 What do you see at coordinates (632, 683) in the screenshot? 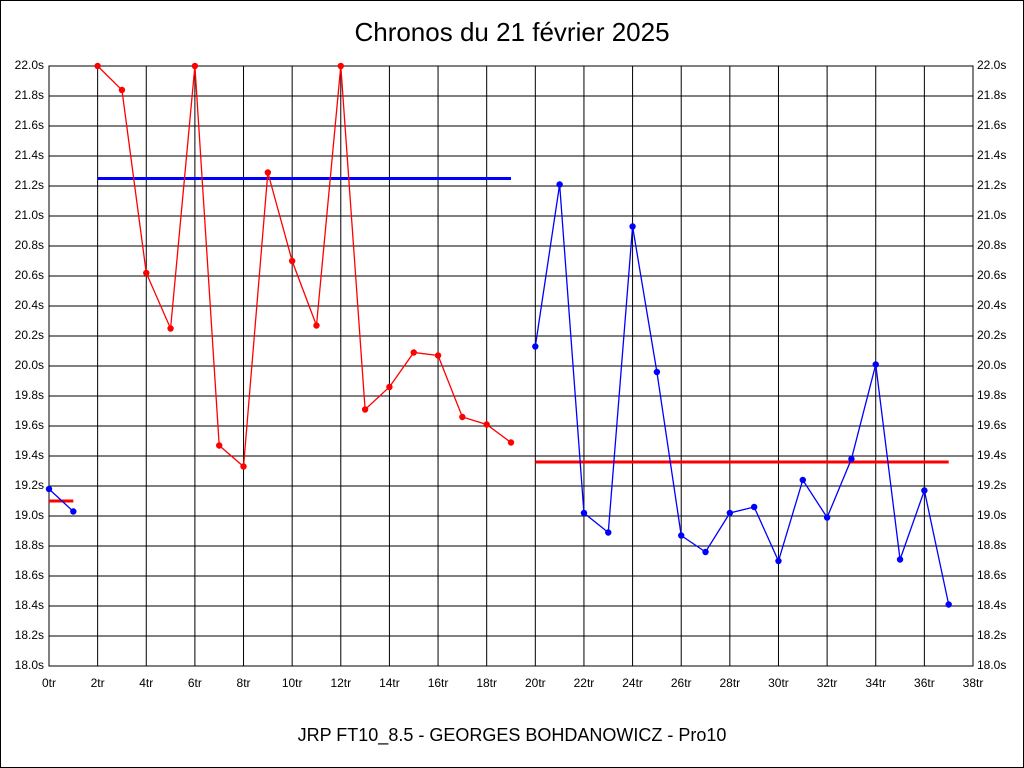
I see `x-tick-label: 24tr` at bounding box center [632, 683].